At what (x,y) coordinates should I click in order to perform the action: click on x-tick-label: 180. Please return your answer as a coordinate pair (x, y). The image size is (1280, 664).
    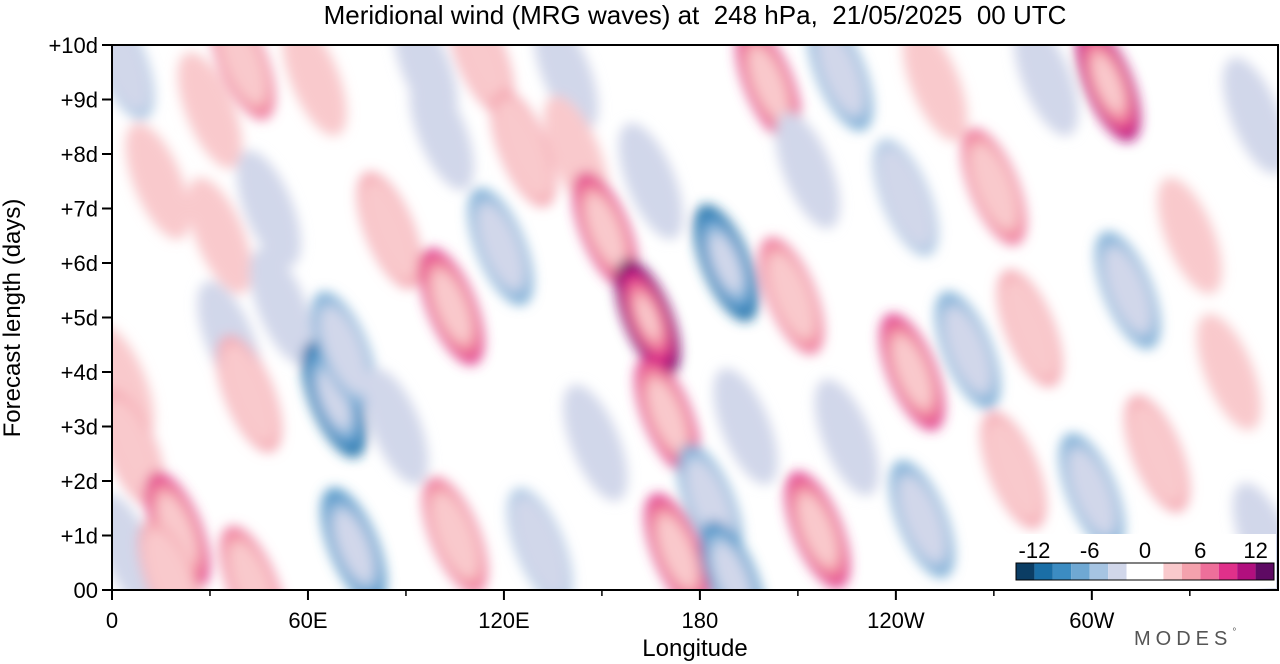
    Looking at the image, I should click on (700, 620).